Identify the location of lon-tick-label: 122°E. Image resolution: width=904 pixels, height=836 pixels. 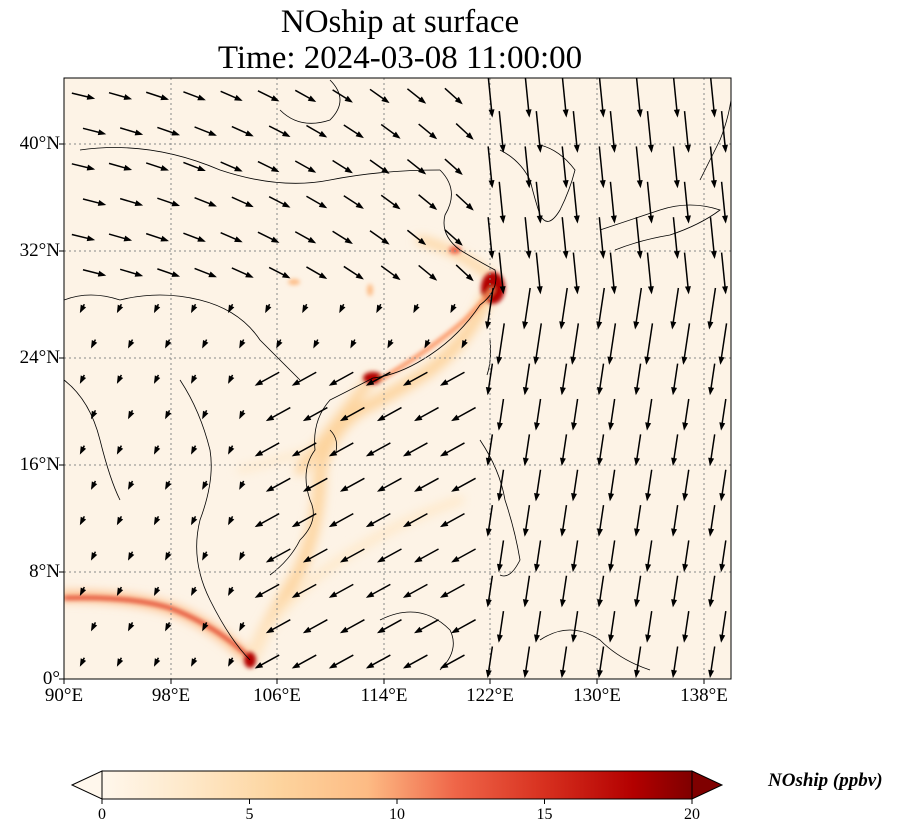
(490, 695).